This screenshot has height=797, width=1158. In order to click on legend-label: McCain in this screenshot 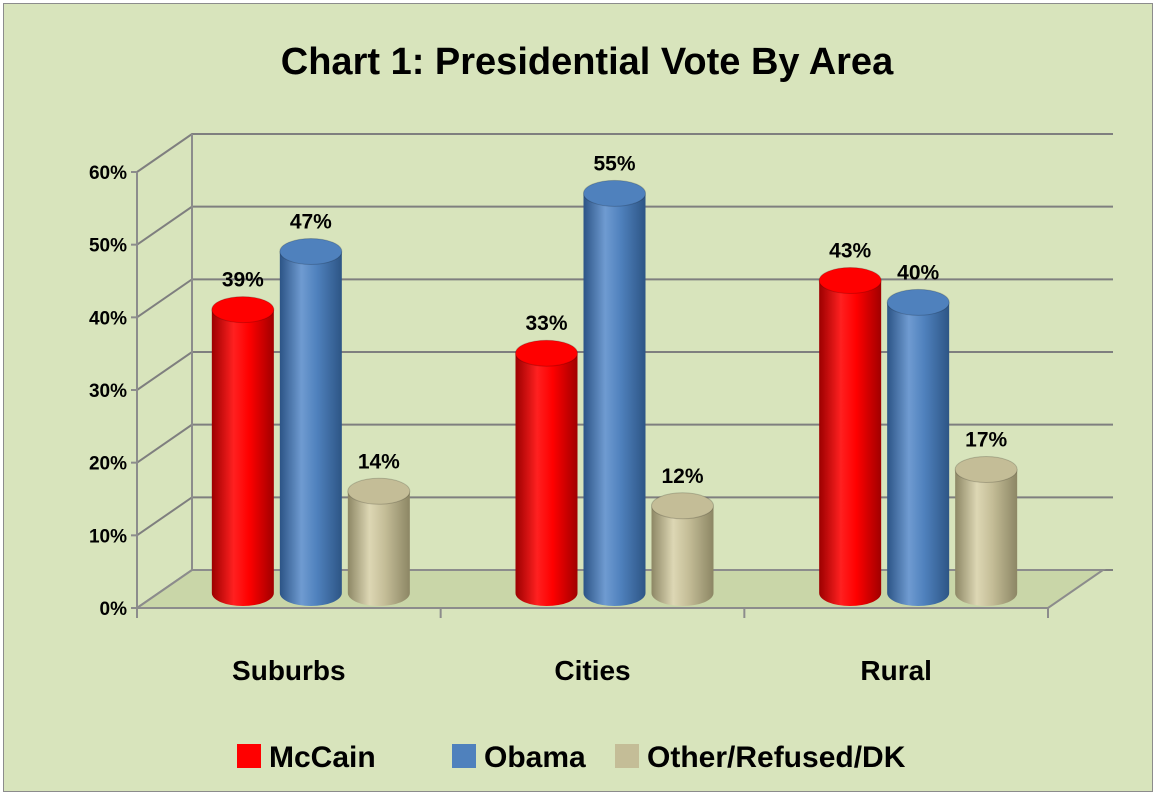, I will do `click(322, 757)`.